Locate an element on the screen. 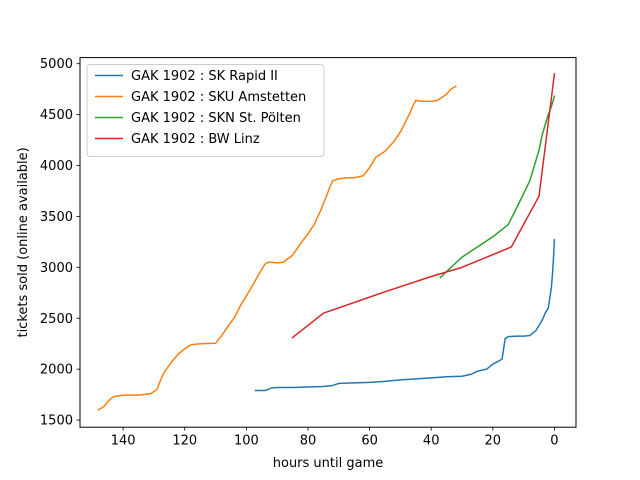 This screenshot has width=640, height=480. x-tick-label: 40 is located at coordinates (431, 441).